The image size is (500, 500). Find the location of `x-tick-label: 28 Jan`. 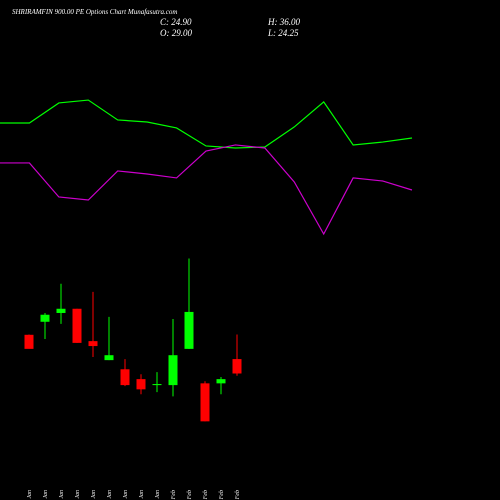

x-tick-label: 28 Jan is located at coordinates (126, 495).